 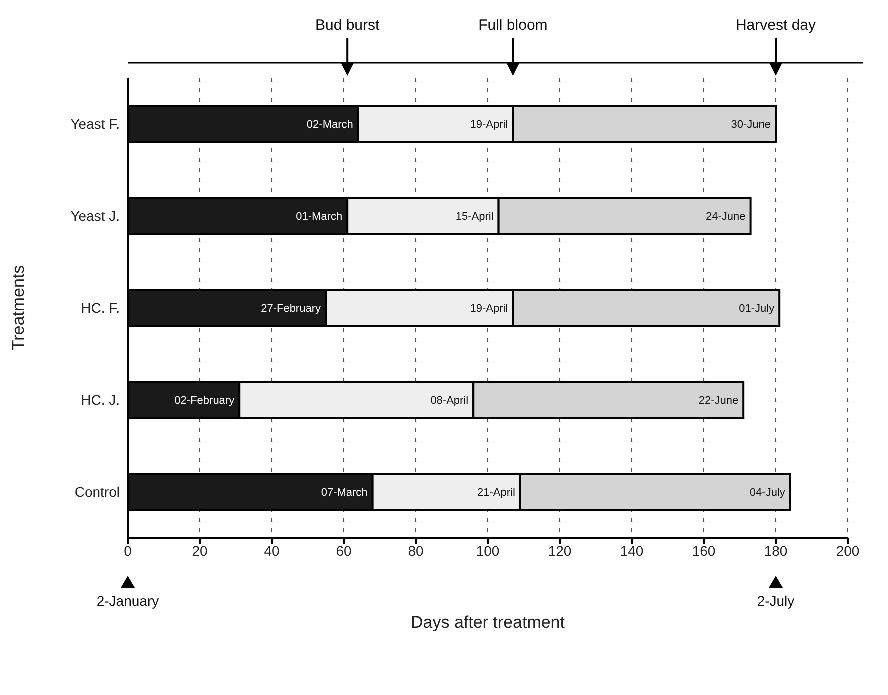 What do you see at coordinates (475, 217) in the screenshot?
I see `data-label: 15-April` at bounding box center [475, 217].